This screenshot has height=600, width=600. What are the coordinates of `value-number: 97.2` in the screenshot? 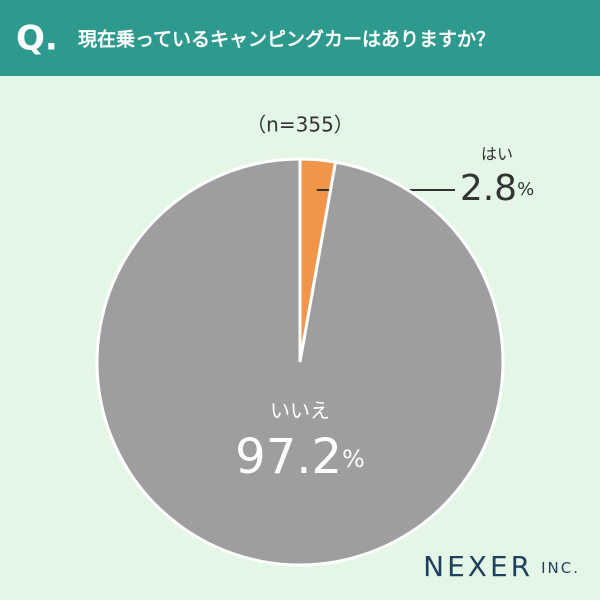 It's located at (288, 457).